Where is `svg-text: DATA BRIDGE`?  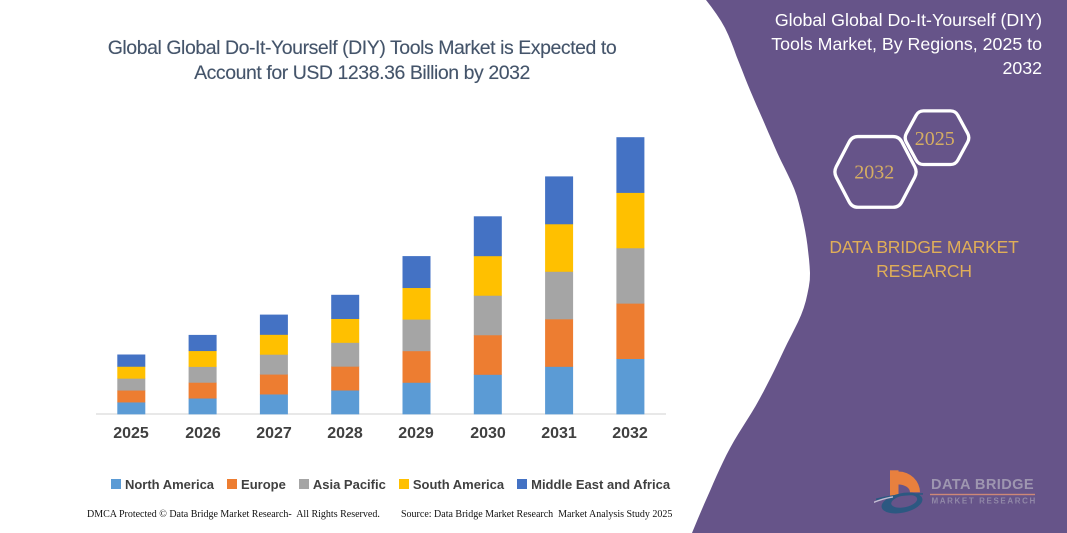
svg-text: DATA BRIDGE is located at coordinates (982, 485).